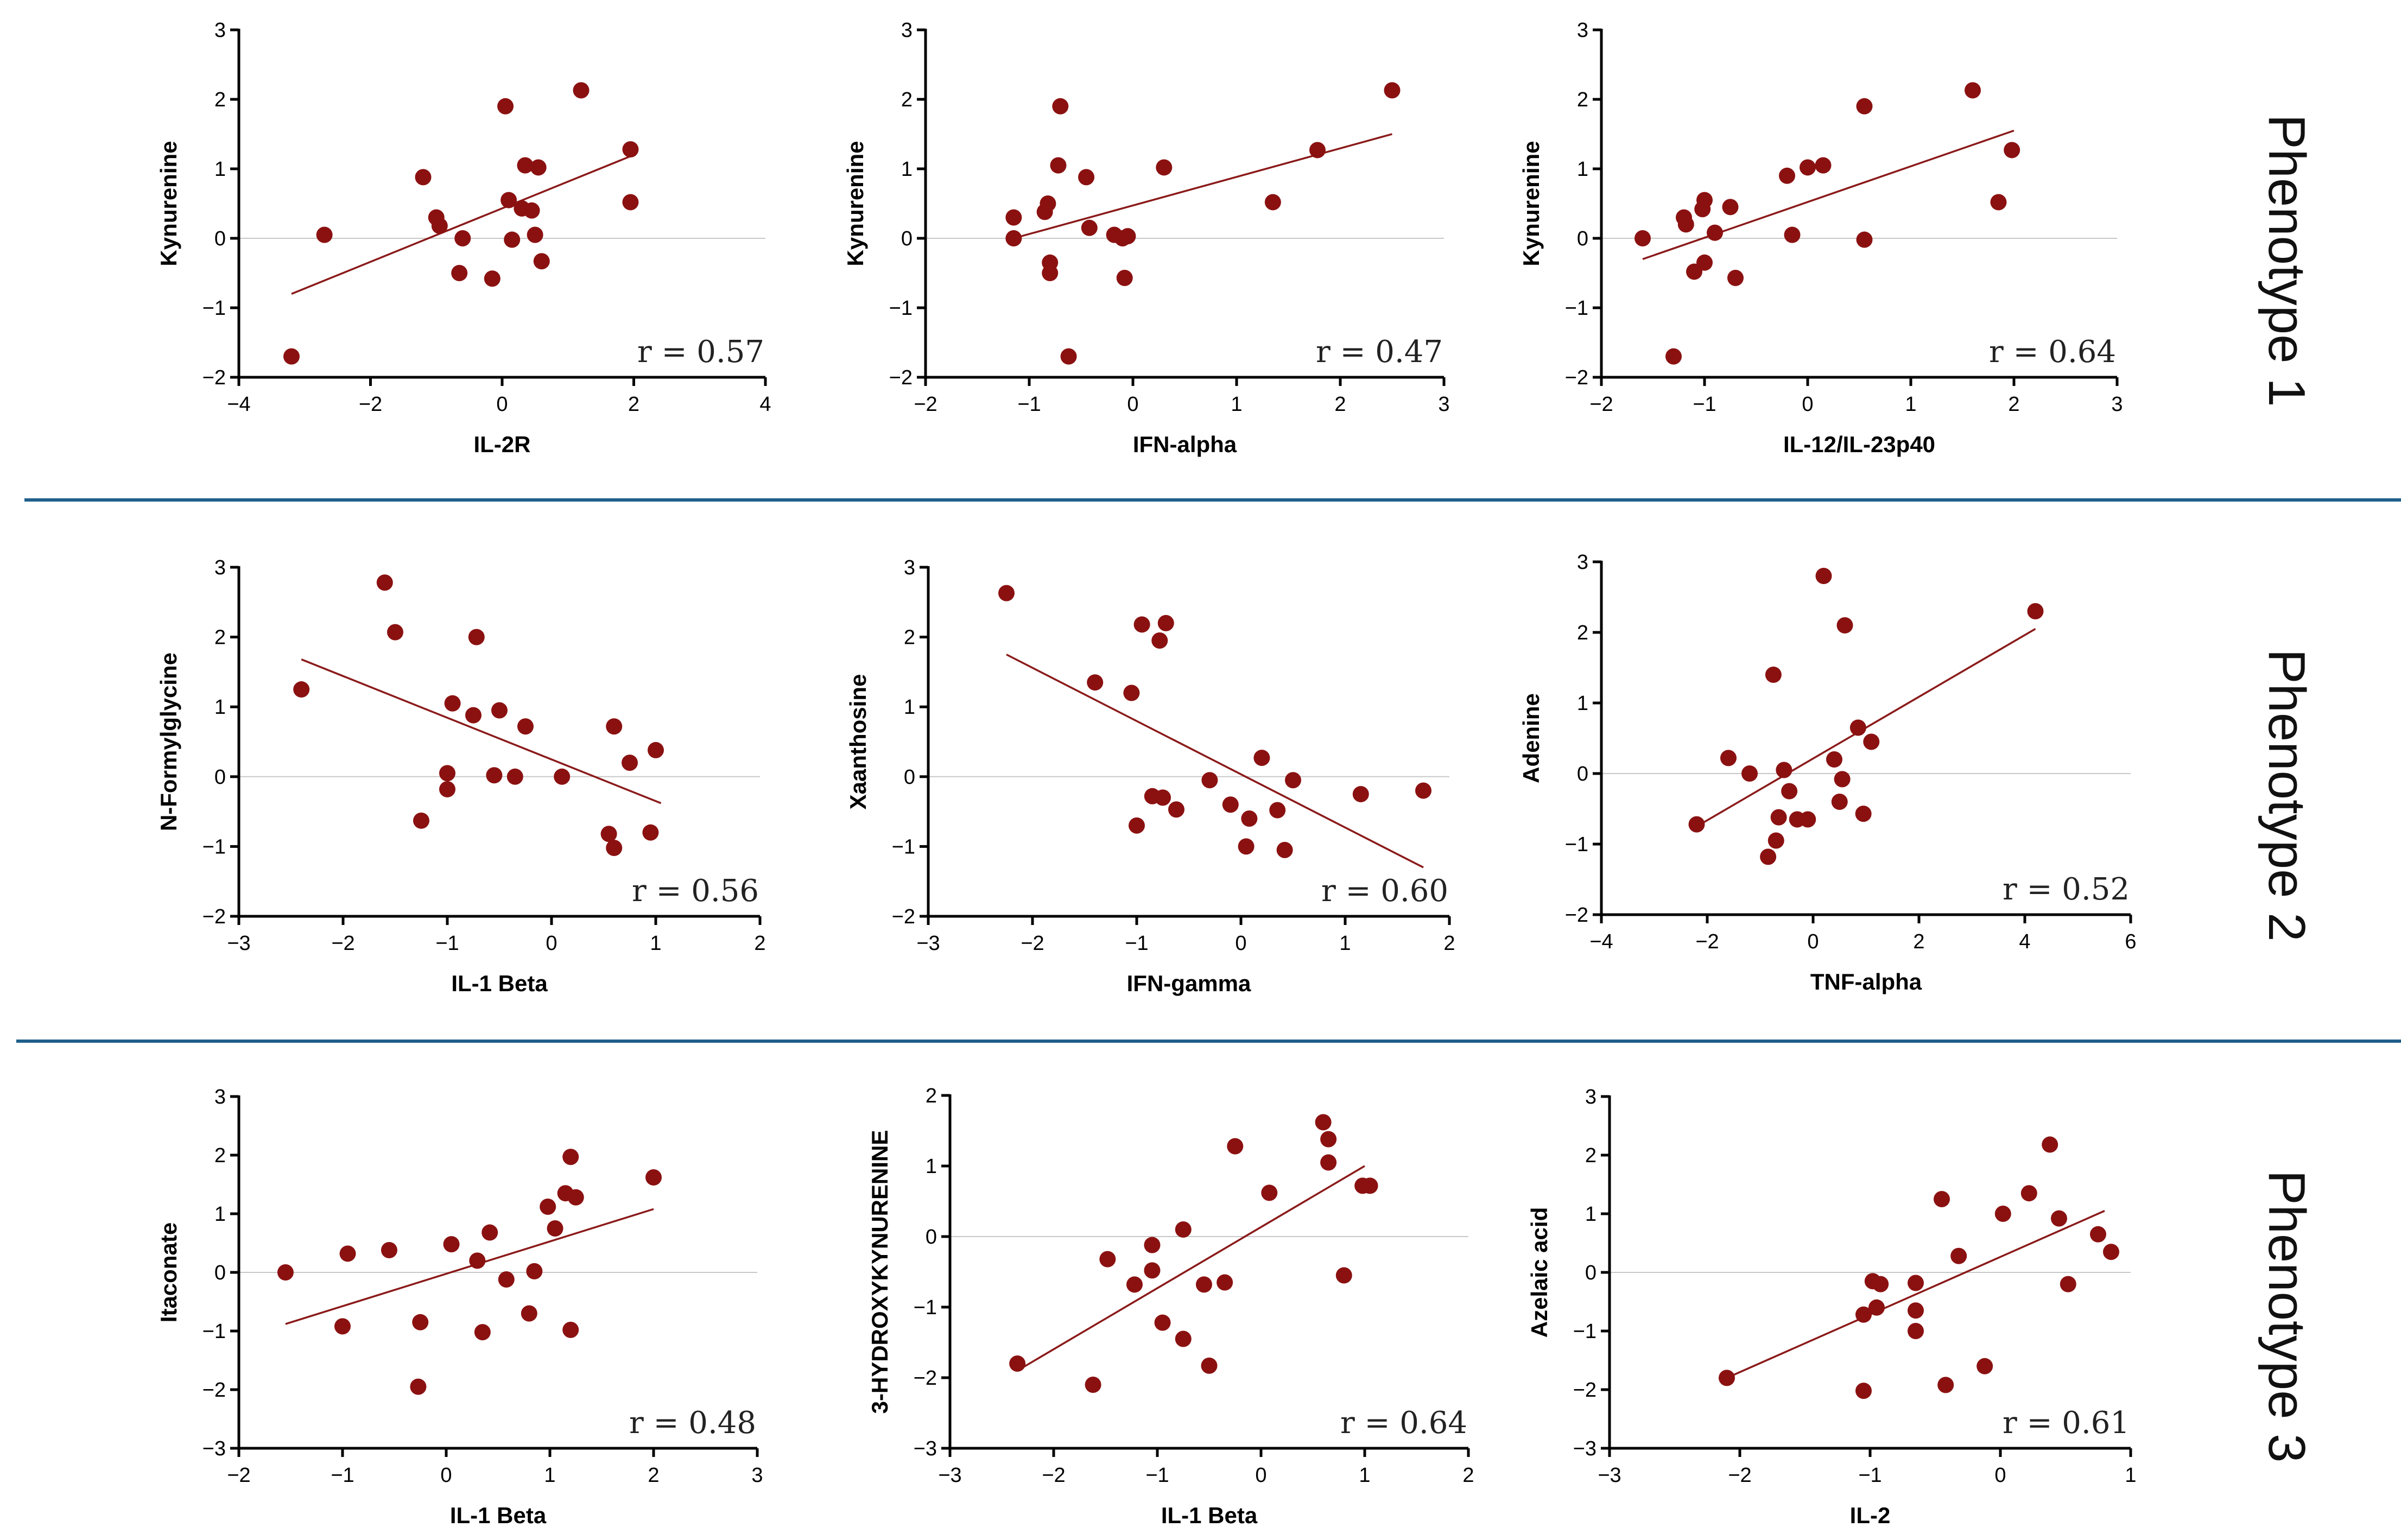 This screenshot has width=2401, height=1540. Describe the element at coordinates (2131, 1475) in the screenshot. I see `x-tick-label: 1` at that location.